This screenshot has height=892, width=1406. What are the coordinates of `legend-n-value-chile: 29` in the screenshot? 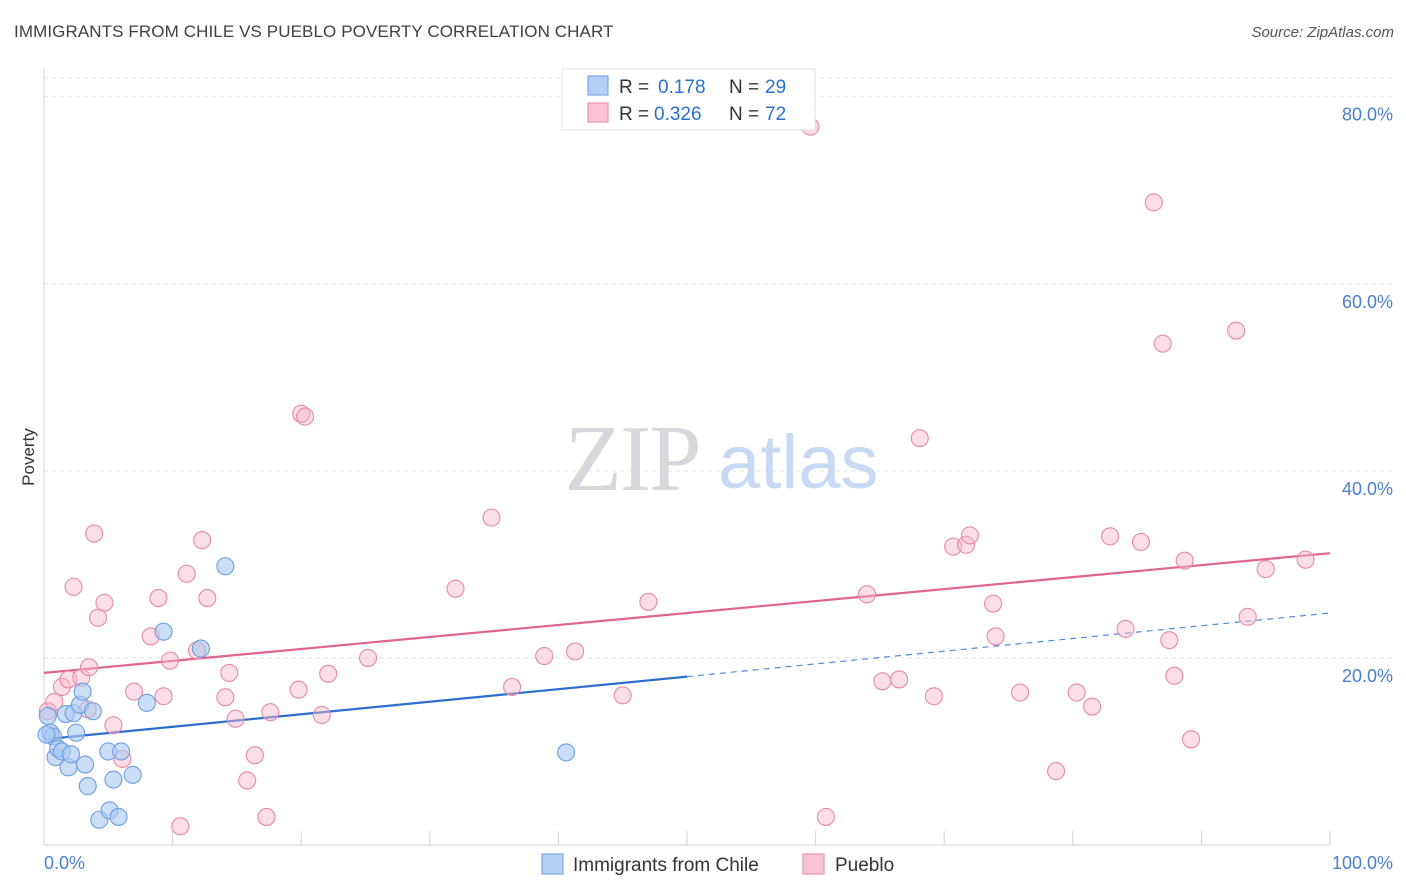 It's located at (775, 87).